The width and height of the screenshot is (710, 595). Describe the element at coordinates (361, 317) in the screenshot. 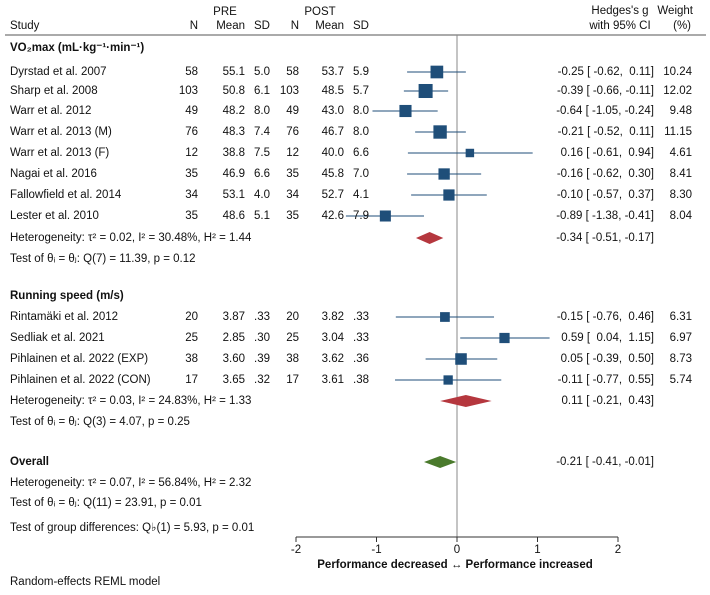

I see `post-sd: .33` at that location.